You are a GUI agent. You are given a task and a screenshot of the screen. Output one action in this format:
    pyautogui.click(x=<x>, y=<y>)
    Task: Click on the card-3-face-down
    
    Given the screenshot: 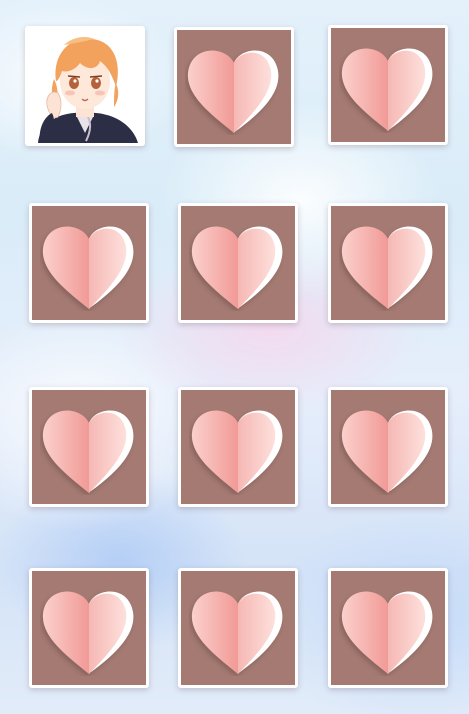 What is the action you would take?
    pyautogui.click(x=388, y=85)
    